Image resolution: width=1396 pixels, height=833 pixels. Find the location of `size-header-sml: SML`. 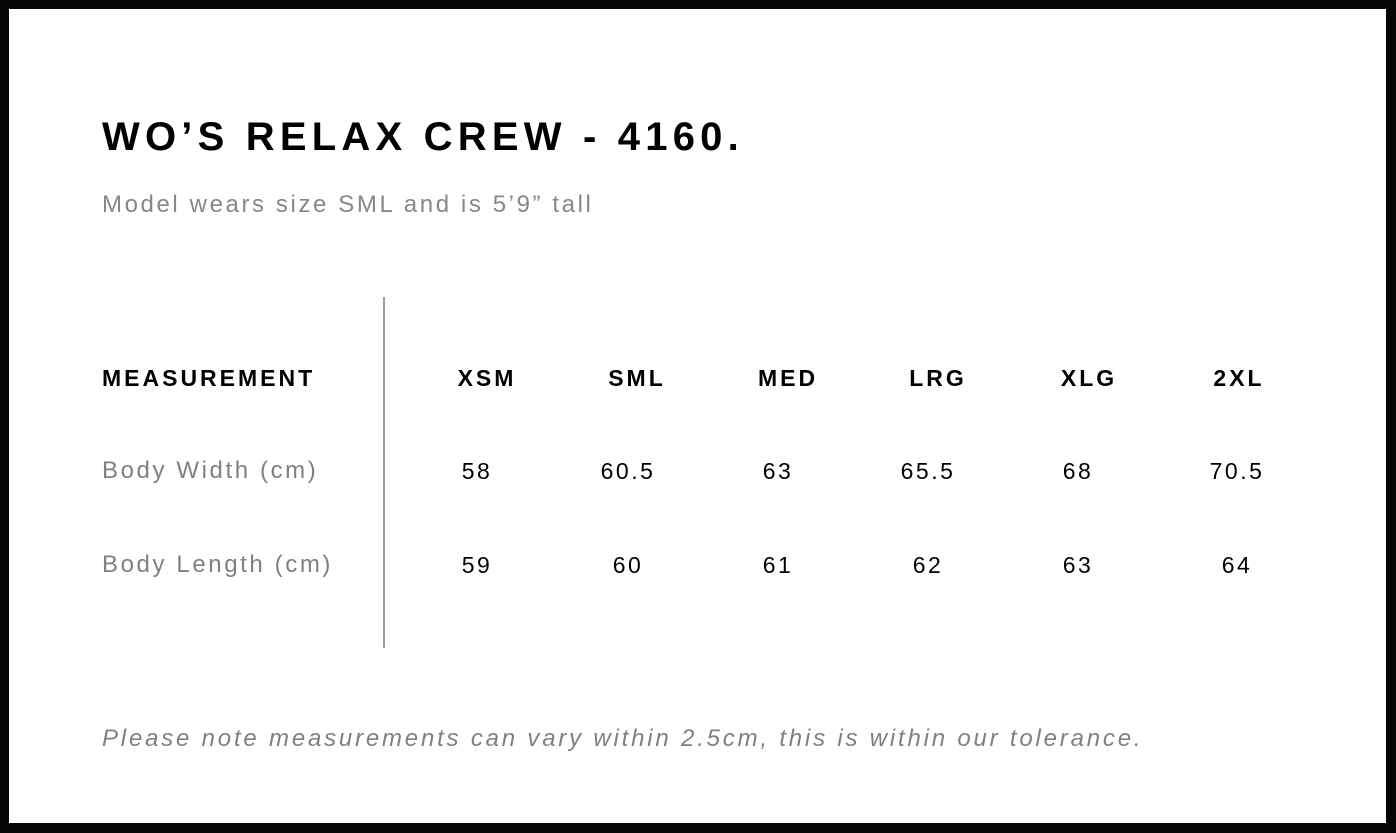

size-header-sml: SML is located at coordinates (637, 378).